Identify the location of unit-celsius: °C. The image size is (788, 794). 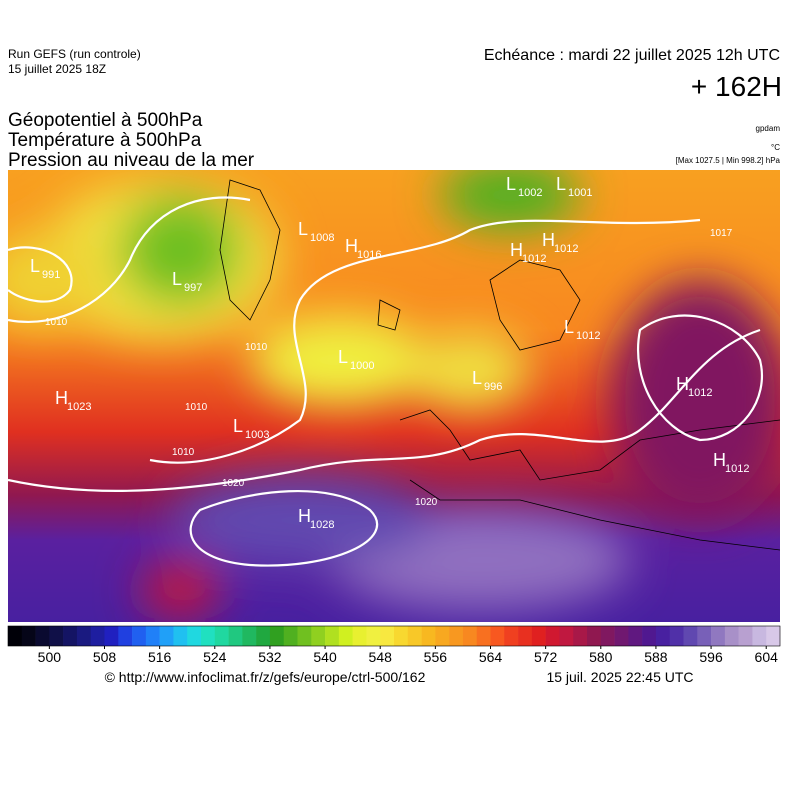
(775, 147).